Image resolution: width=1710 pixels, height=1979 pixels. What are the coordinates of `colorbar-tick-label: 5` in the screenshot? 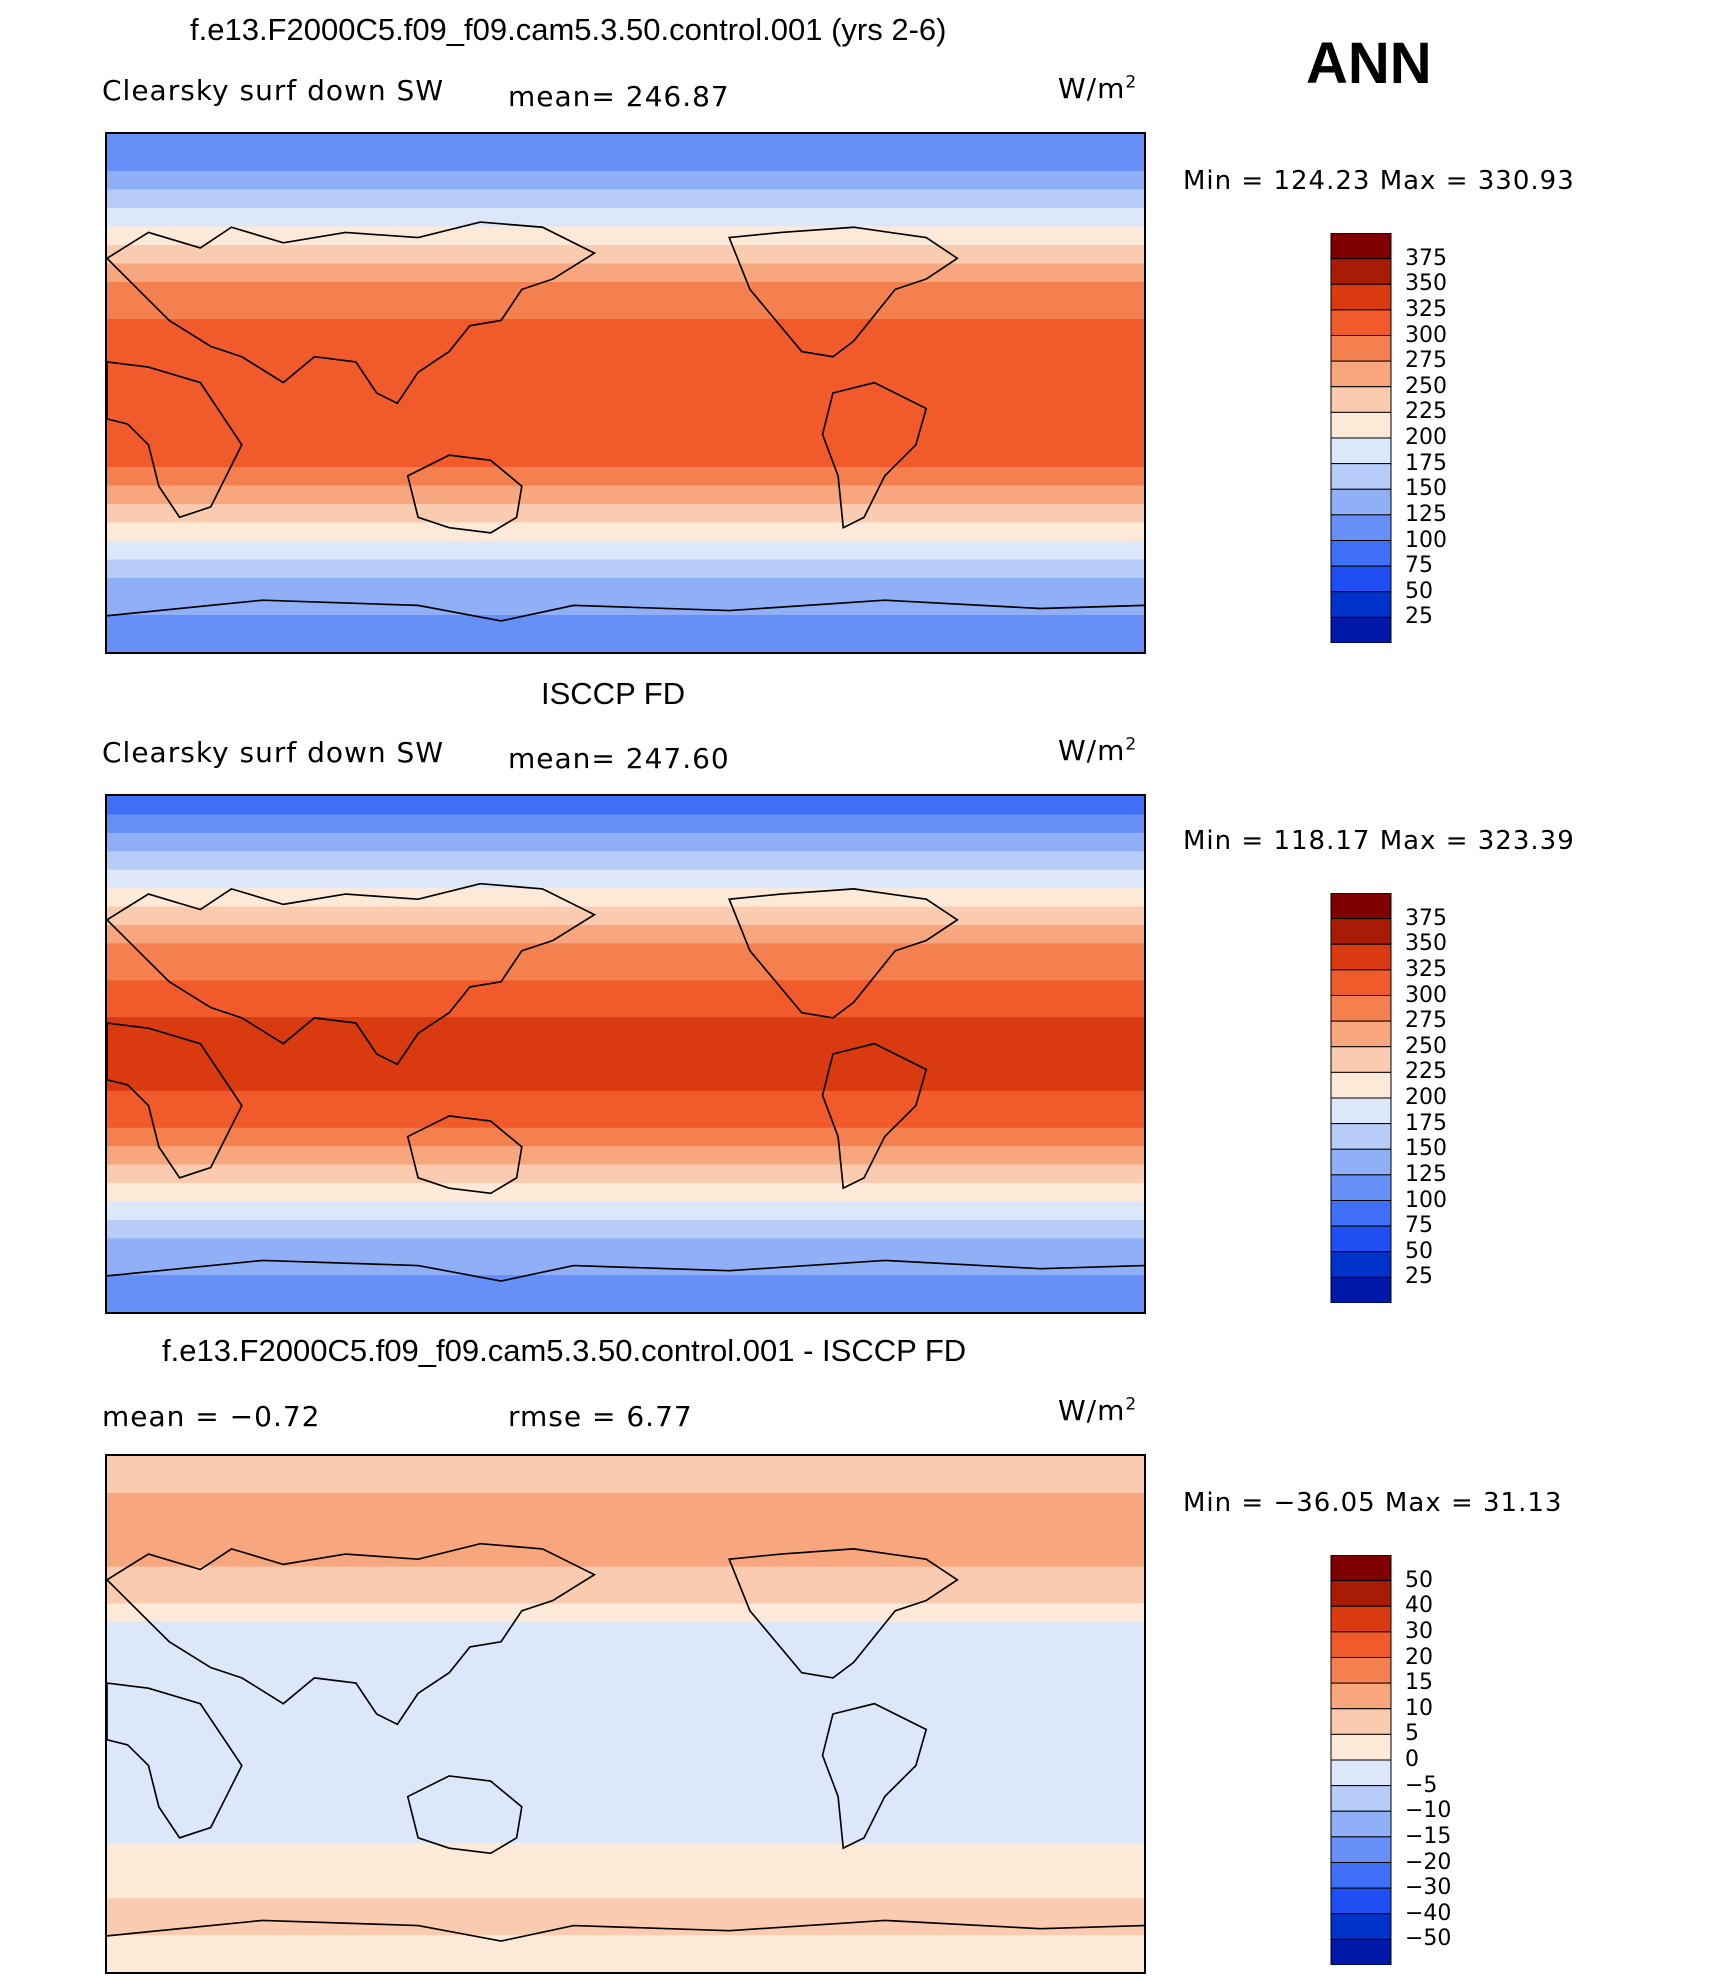 It's located at (1412, 1734).